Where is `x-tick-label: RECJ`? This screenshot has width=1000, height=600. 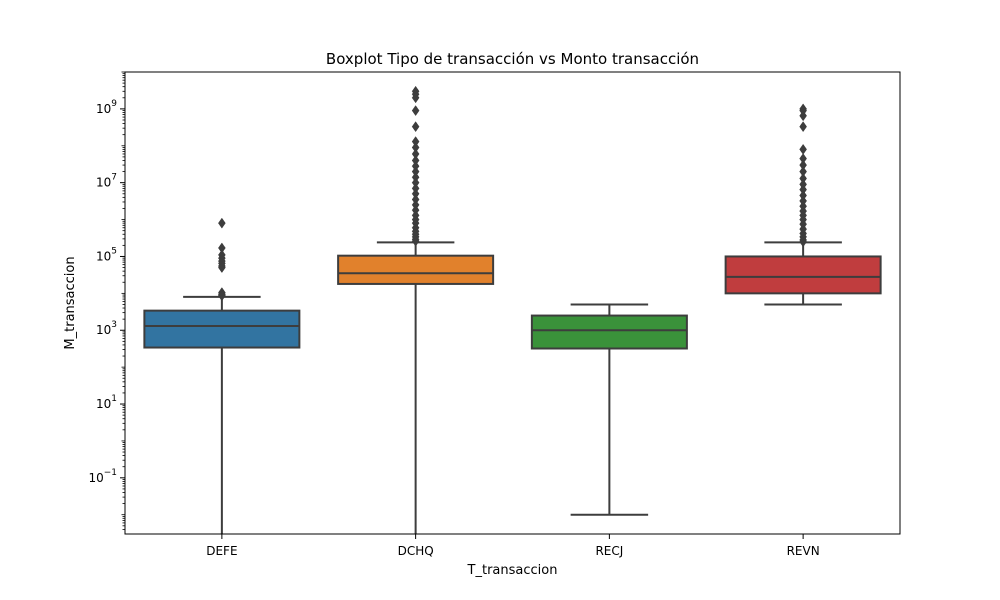
x-tick-label: RECJ is located at coordinates (609, 551).